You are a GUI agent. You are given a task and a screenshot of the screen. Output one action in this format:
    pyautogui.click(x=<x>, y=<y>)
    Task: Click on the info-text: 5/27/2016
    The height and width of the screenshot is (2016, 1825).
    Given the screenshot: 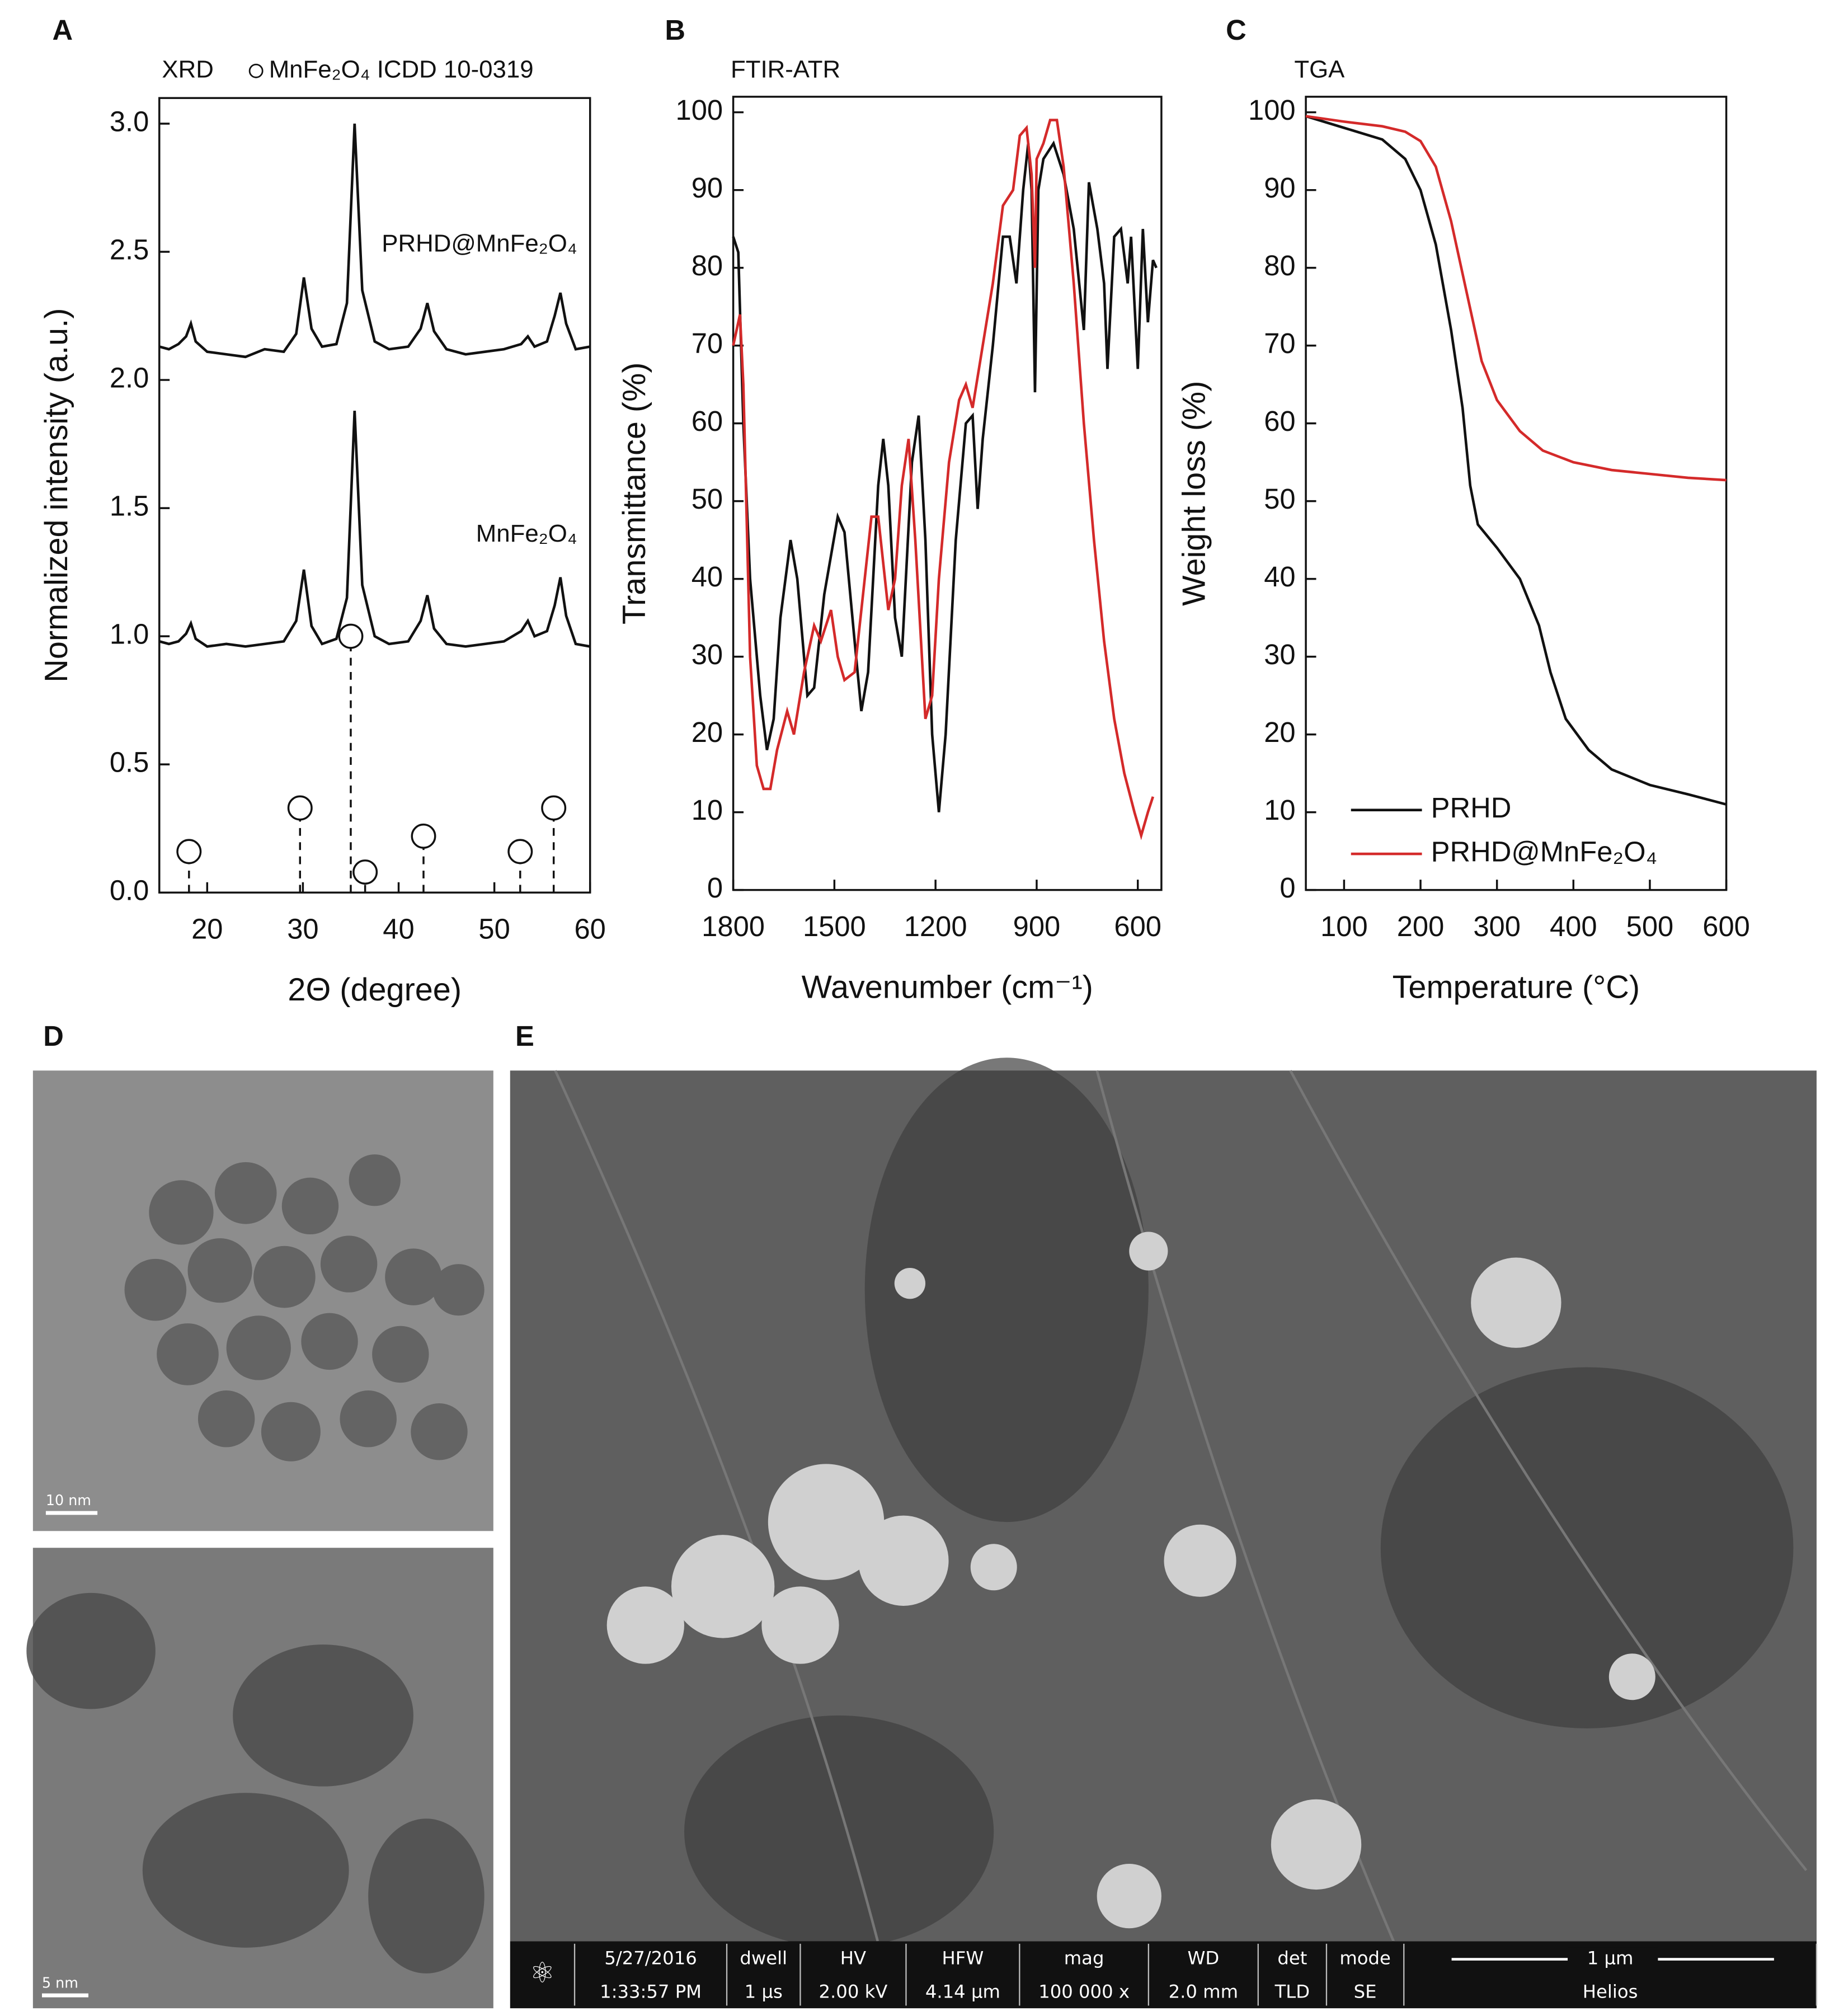 What is the action you would take?
    pyautogui.click(x=650, y=1958)
    